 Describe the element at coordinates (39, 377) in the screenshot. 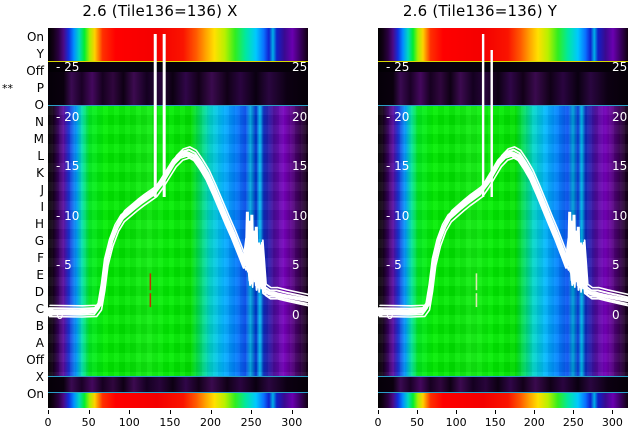

I see `left-axis-label-x-20: X` at that location.